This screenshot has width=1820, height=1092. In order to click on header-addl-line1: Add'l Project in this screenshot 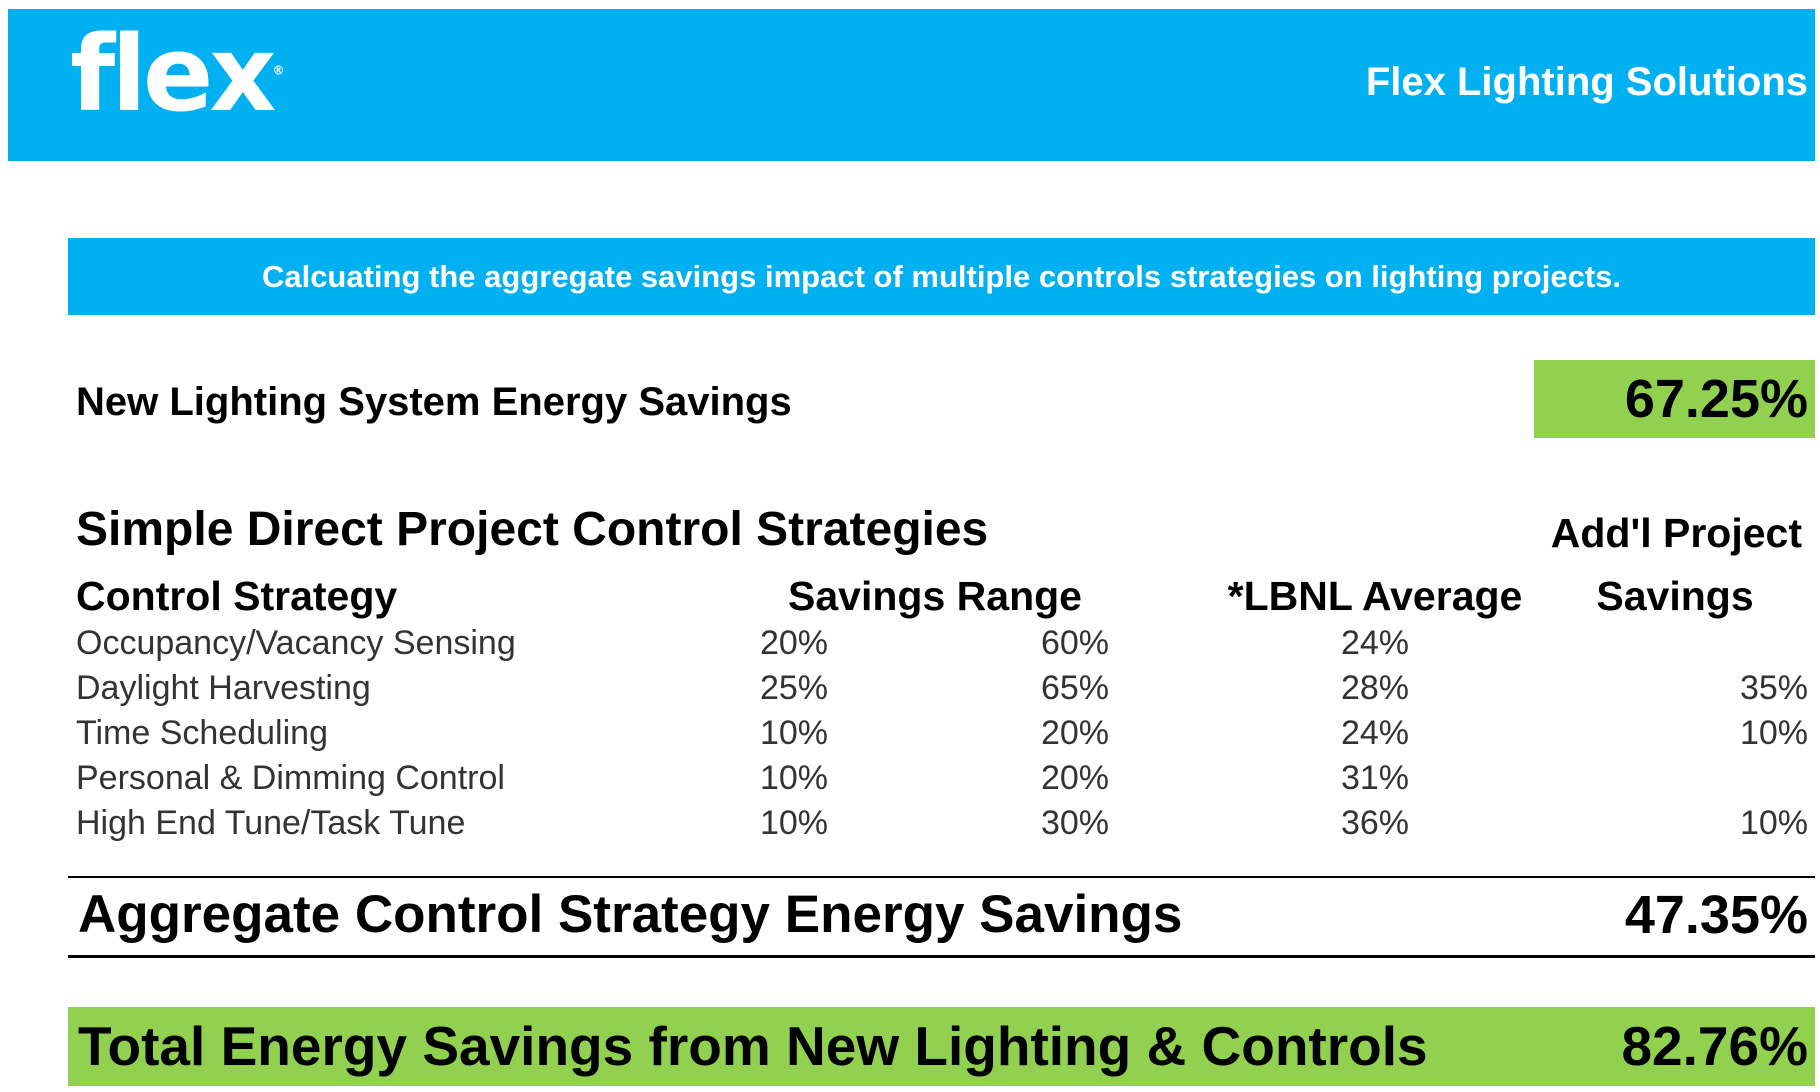, I will do `click(1676, 533)`.